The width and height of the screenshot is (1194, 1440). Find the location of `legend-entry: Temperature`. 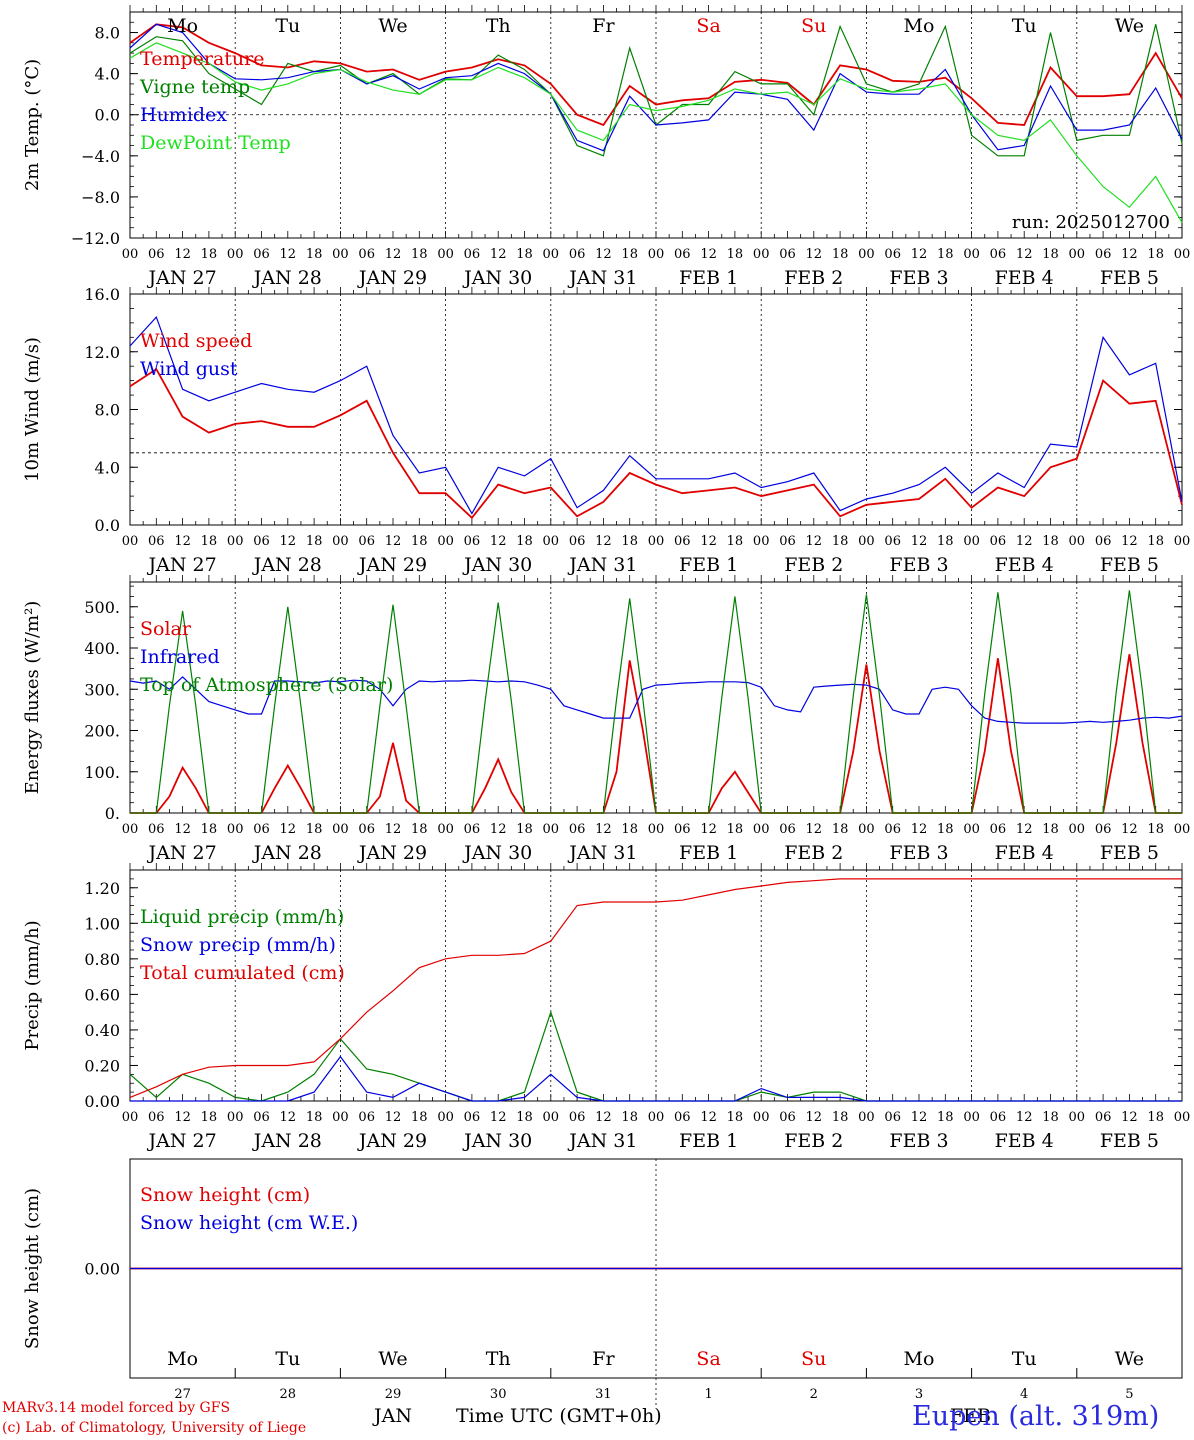

legend-entry: Temperature is located at coordinates (202, 59).